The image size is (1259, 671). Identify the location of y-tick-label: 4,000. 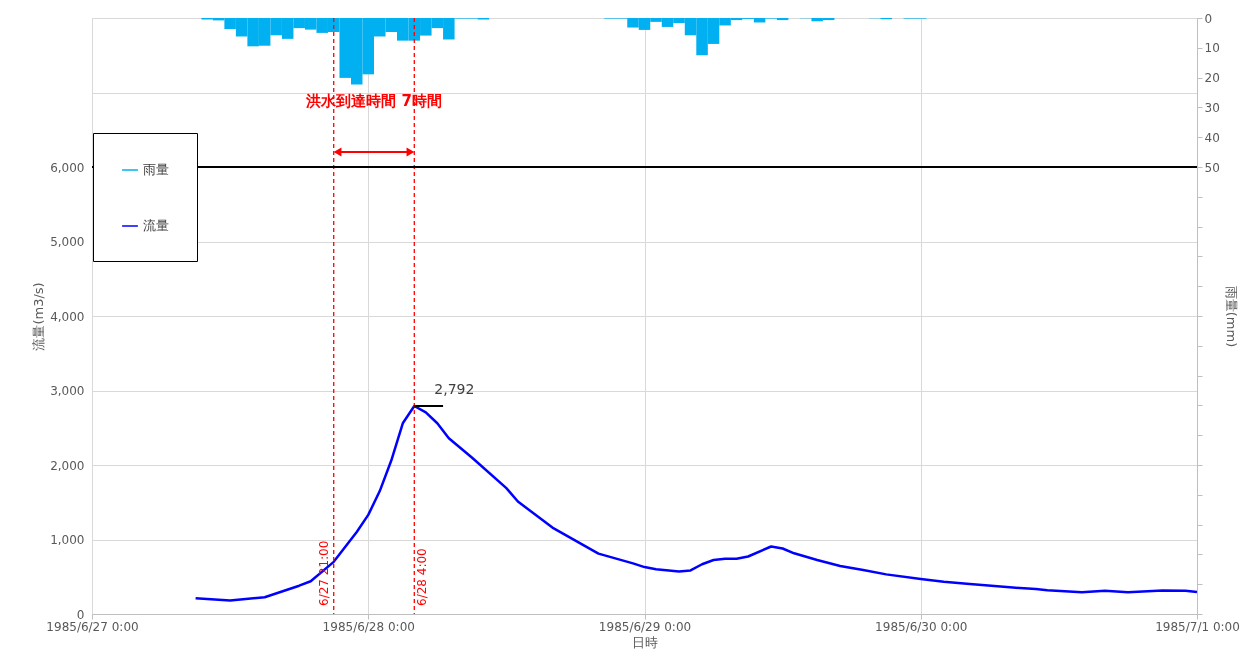
(67, 316).